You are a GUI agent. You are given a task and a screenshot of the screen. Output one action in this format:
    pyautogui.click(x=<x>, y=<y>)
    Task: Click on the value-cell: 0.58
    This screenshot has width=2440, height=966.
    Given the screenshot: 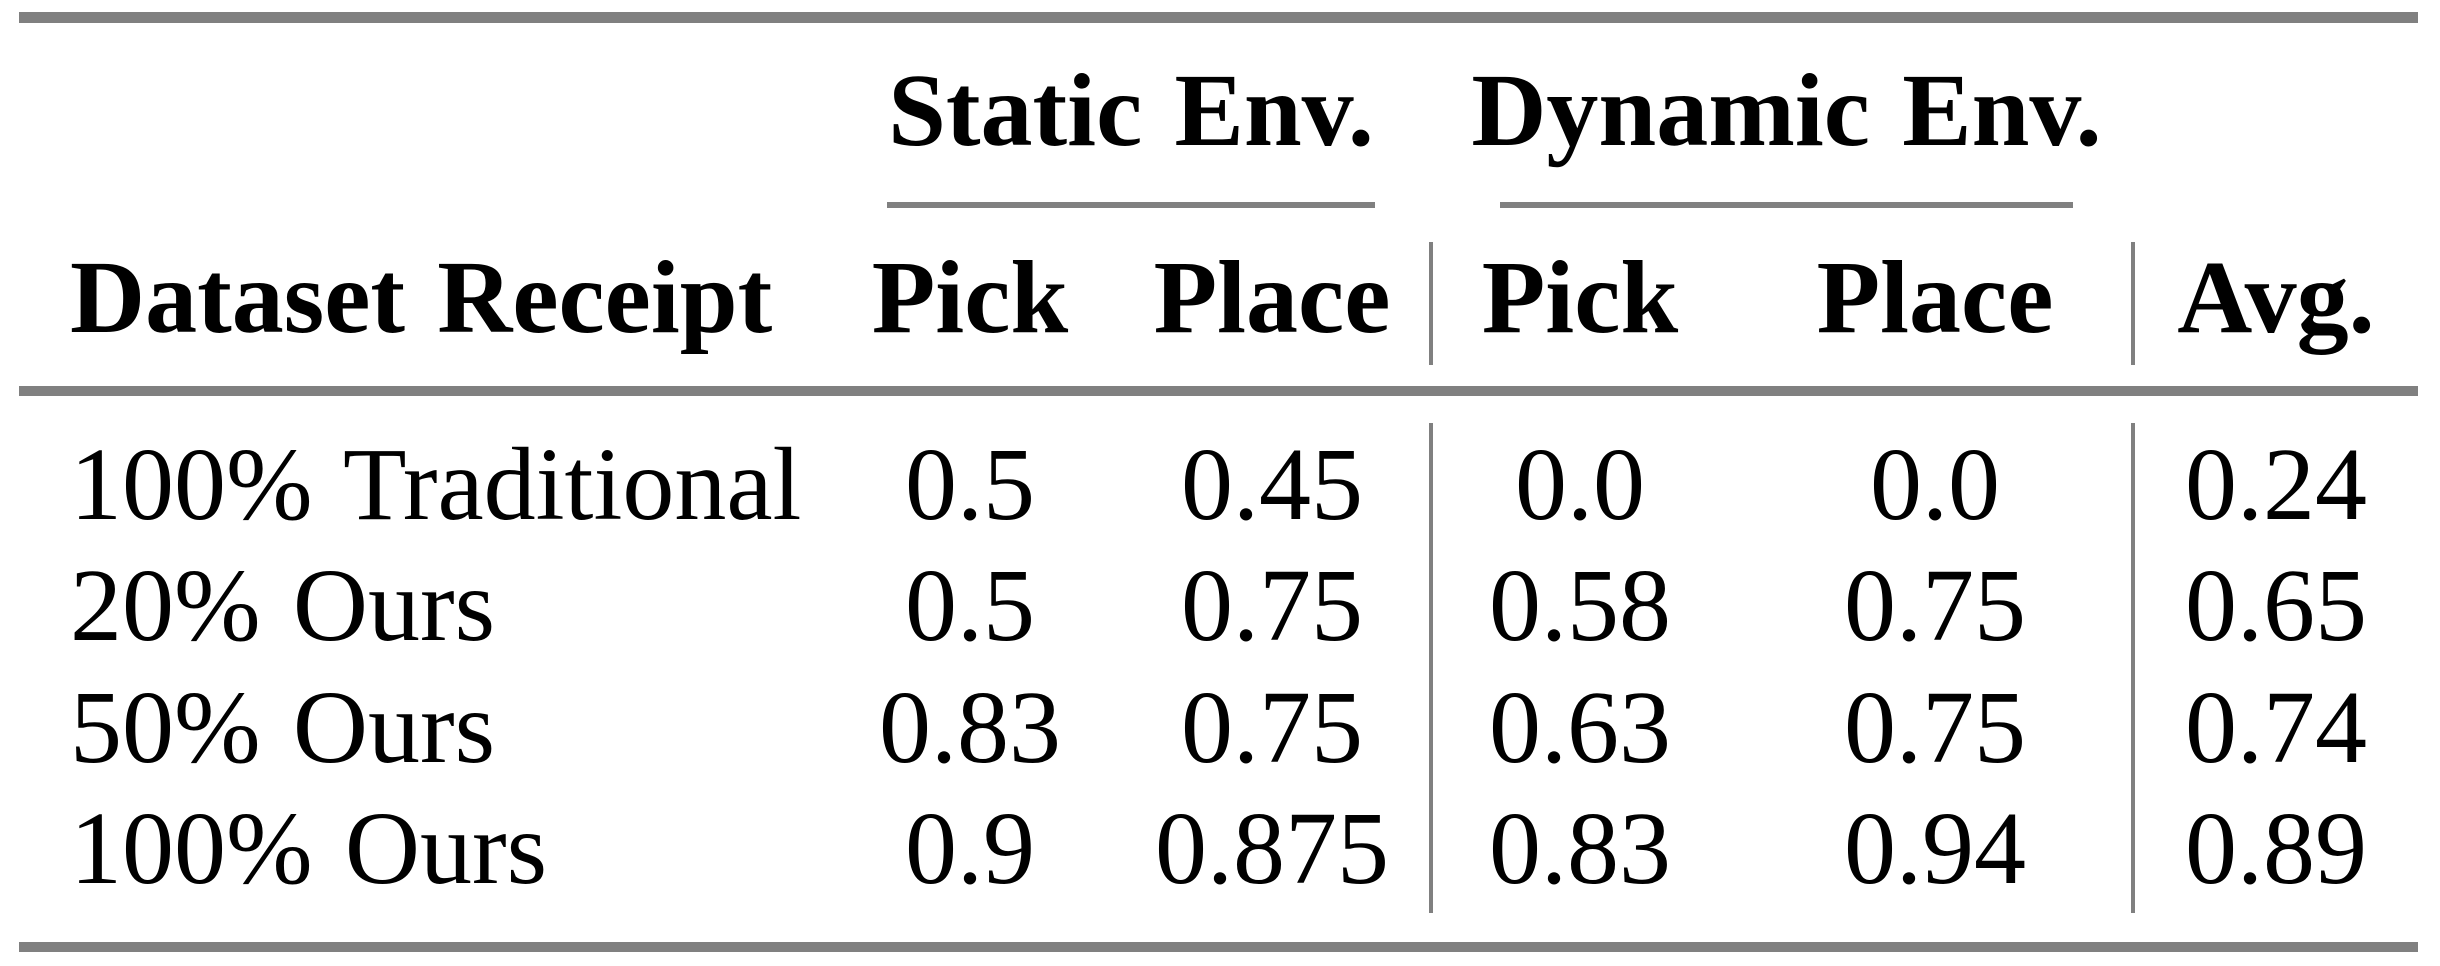 What is the action you would take?
    pyautogui.click(x=1580, y=605)
    